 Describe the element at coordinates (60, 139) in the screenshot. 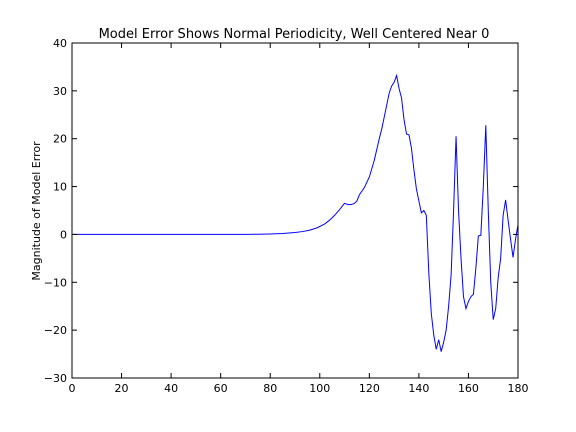

I see `y-tick-label: 20` at that location.